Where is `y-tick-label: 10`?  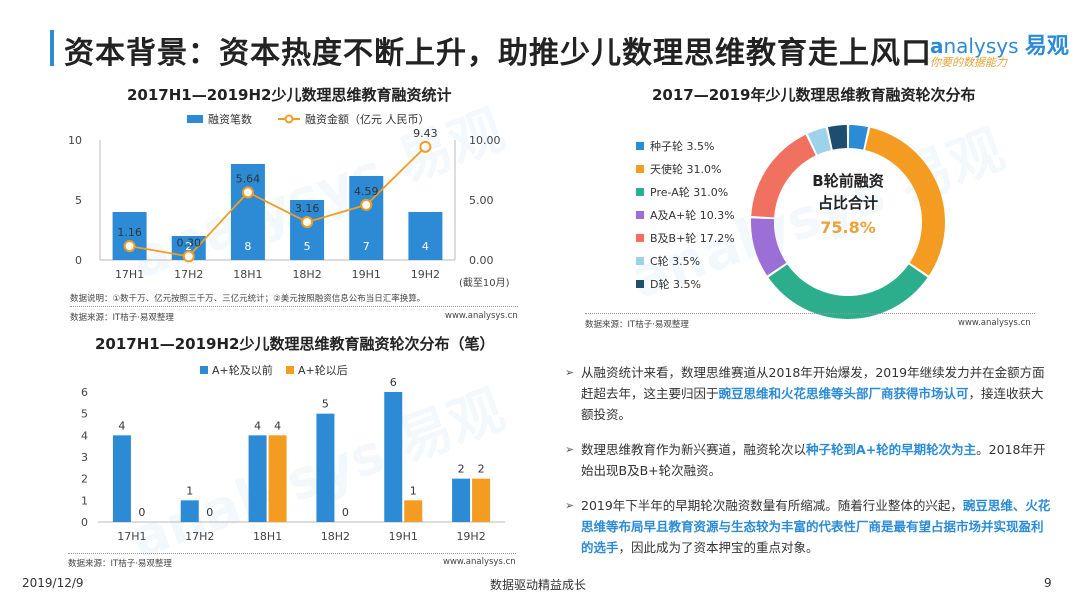 y-tick-label: 10 is located at coordinates (75, 140).